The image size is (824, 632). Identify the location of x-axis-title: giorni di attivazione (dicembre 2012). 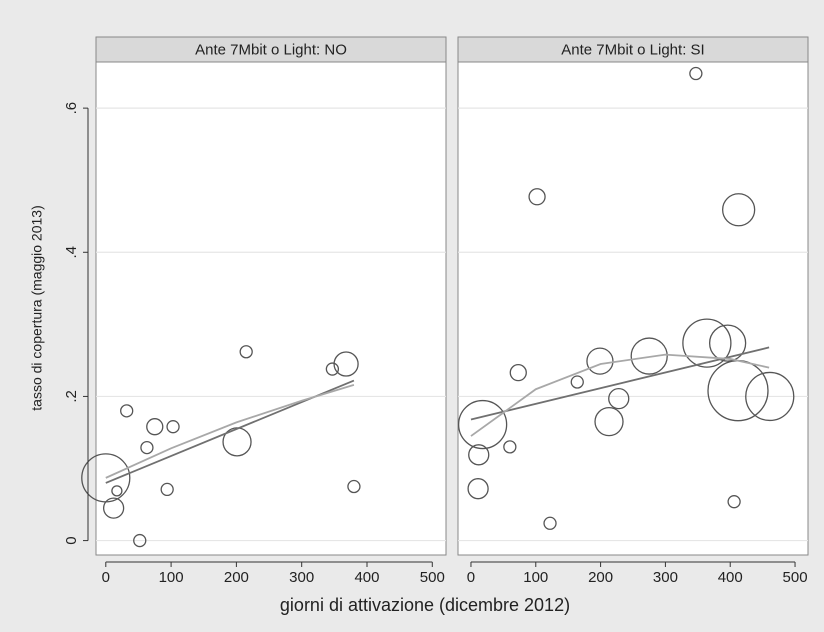
(425, 605).